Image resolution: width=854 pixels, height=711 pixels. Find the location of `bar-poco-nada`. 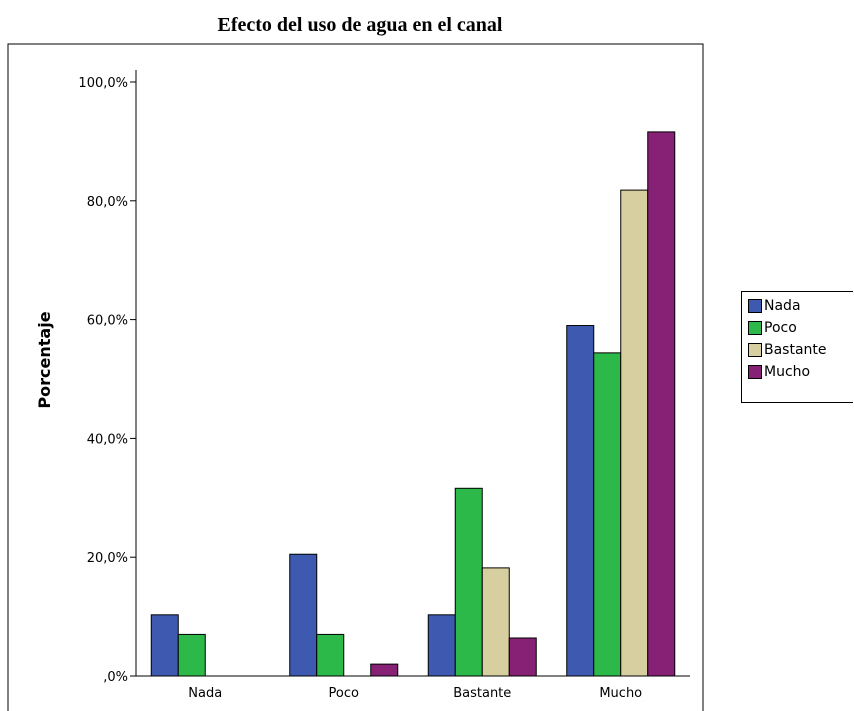

bar-poco-nada is located at coordinates (191, 655).